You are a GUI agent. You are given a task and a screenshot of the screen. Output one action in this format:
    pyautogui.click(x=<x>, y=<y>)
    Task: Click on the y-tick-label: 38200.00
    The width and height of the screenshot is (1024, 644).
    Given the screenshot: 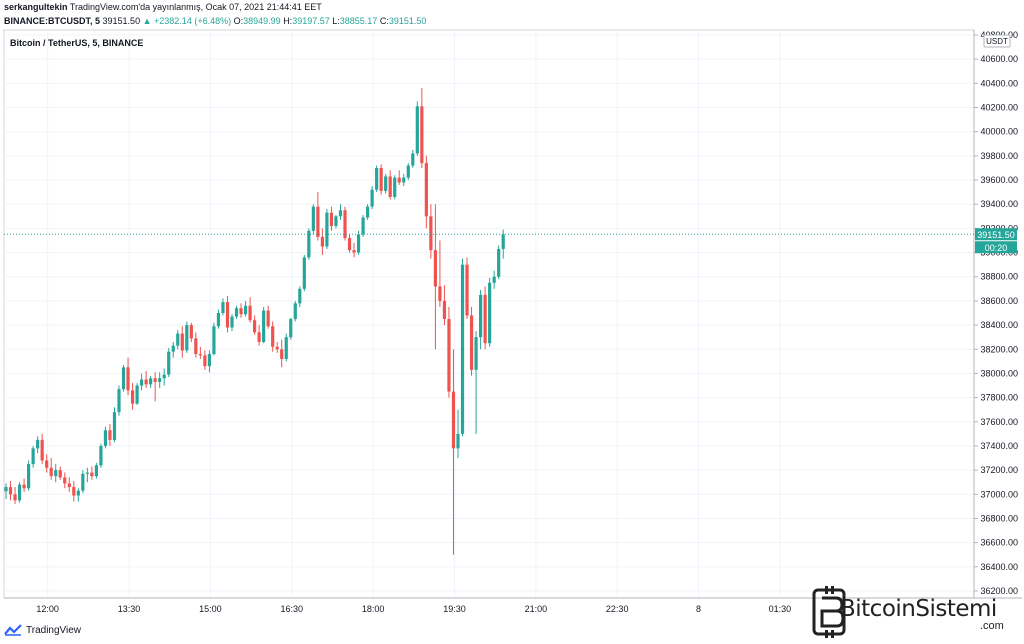 What is the action you would take?
    pyautogui.click(x=999, y=349)
    